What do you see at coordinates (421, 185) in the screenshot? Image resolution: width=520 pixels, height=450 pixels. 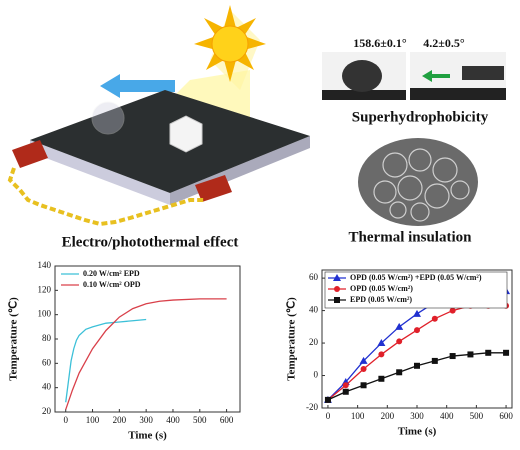 I see `foam-cells` at bounding box center [421, 185].